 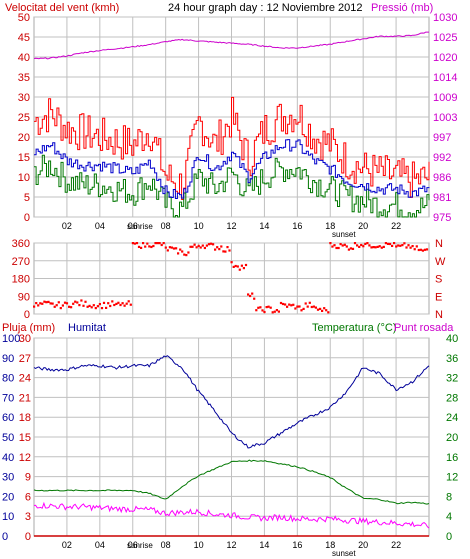 What do you see at coordinates (231, 545) in the screenshot?
I see `humidity-hour-labels: 02 04 06 08 10 12 14 16 18 20 22` at bounding box center [231, 545].